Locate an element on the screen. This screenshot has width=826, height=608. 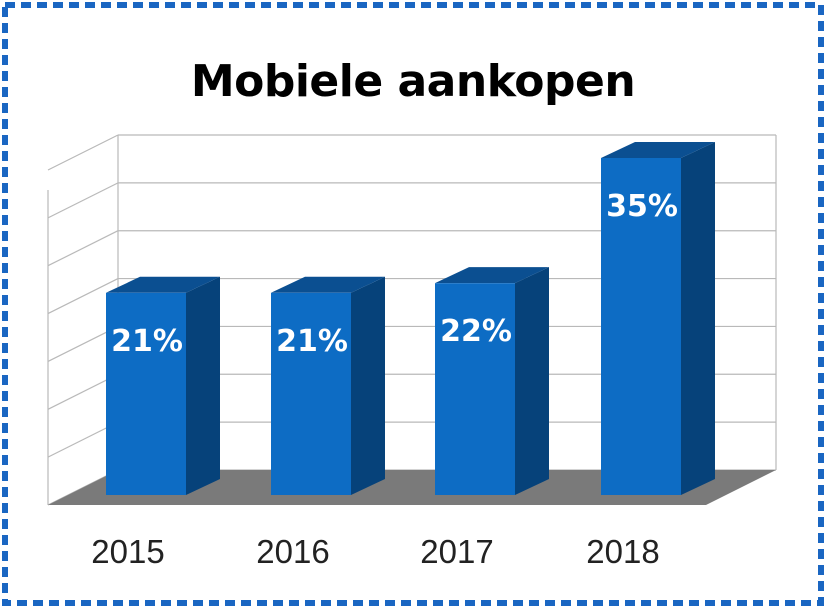
data-label-2016: 21% is located at coordinates (312, 341).